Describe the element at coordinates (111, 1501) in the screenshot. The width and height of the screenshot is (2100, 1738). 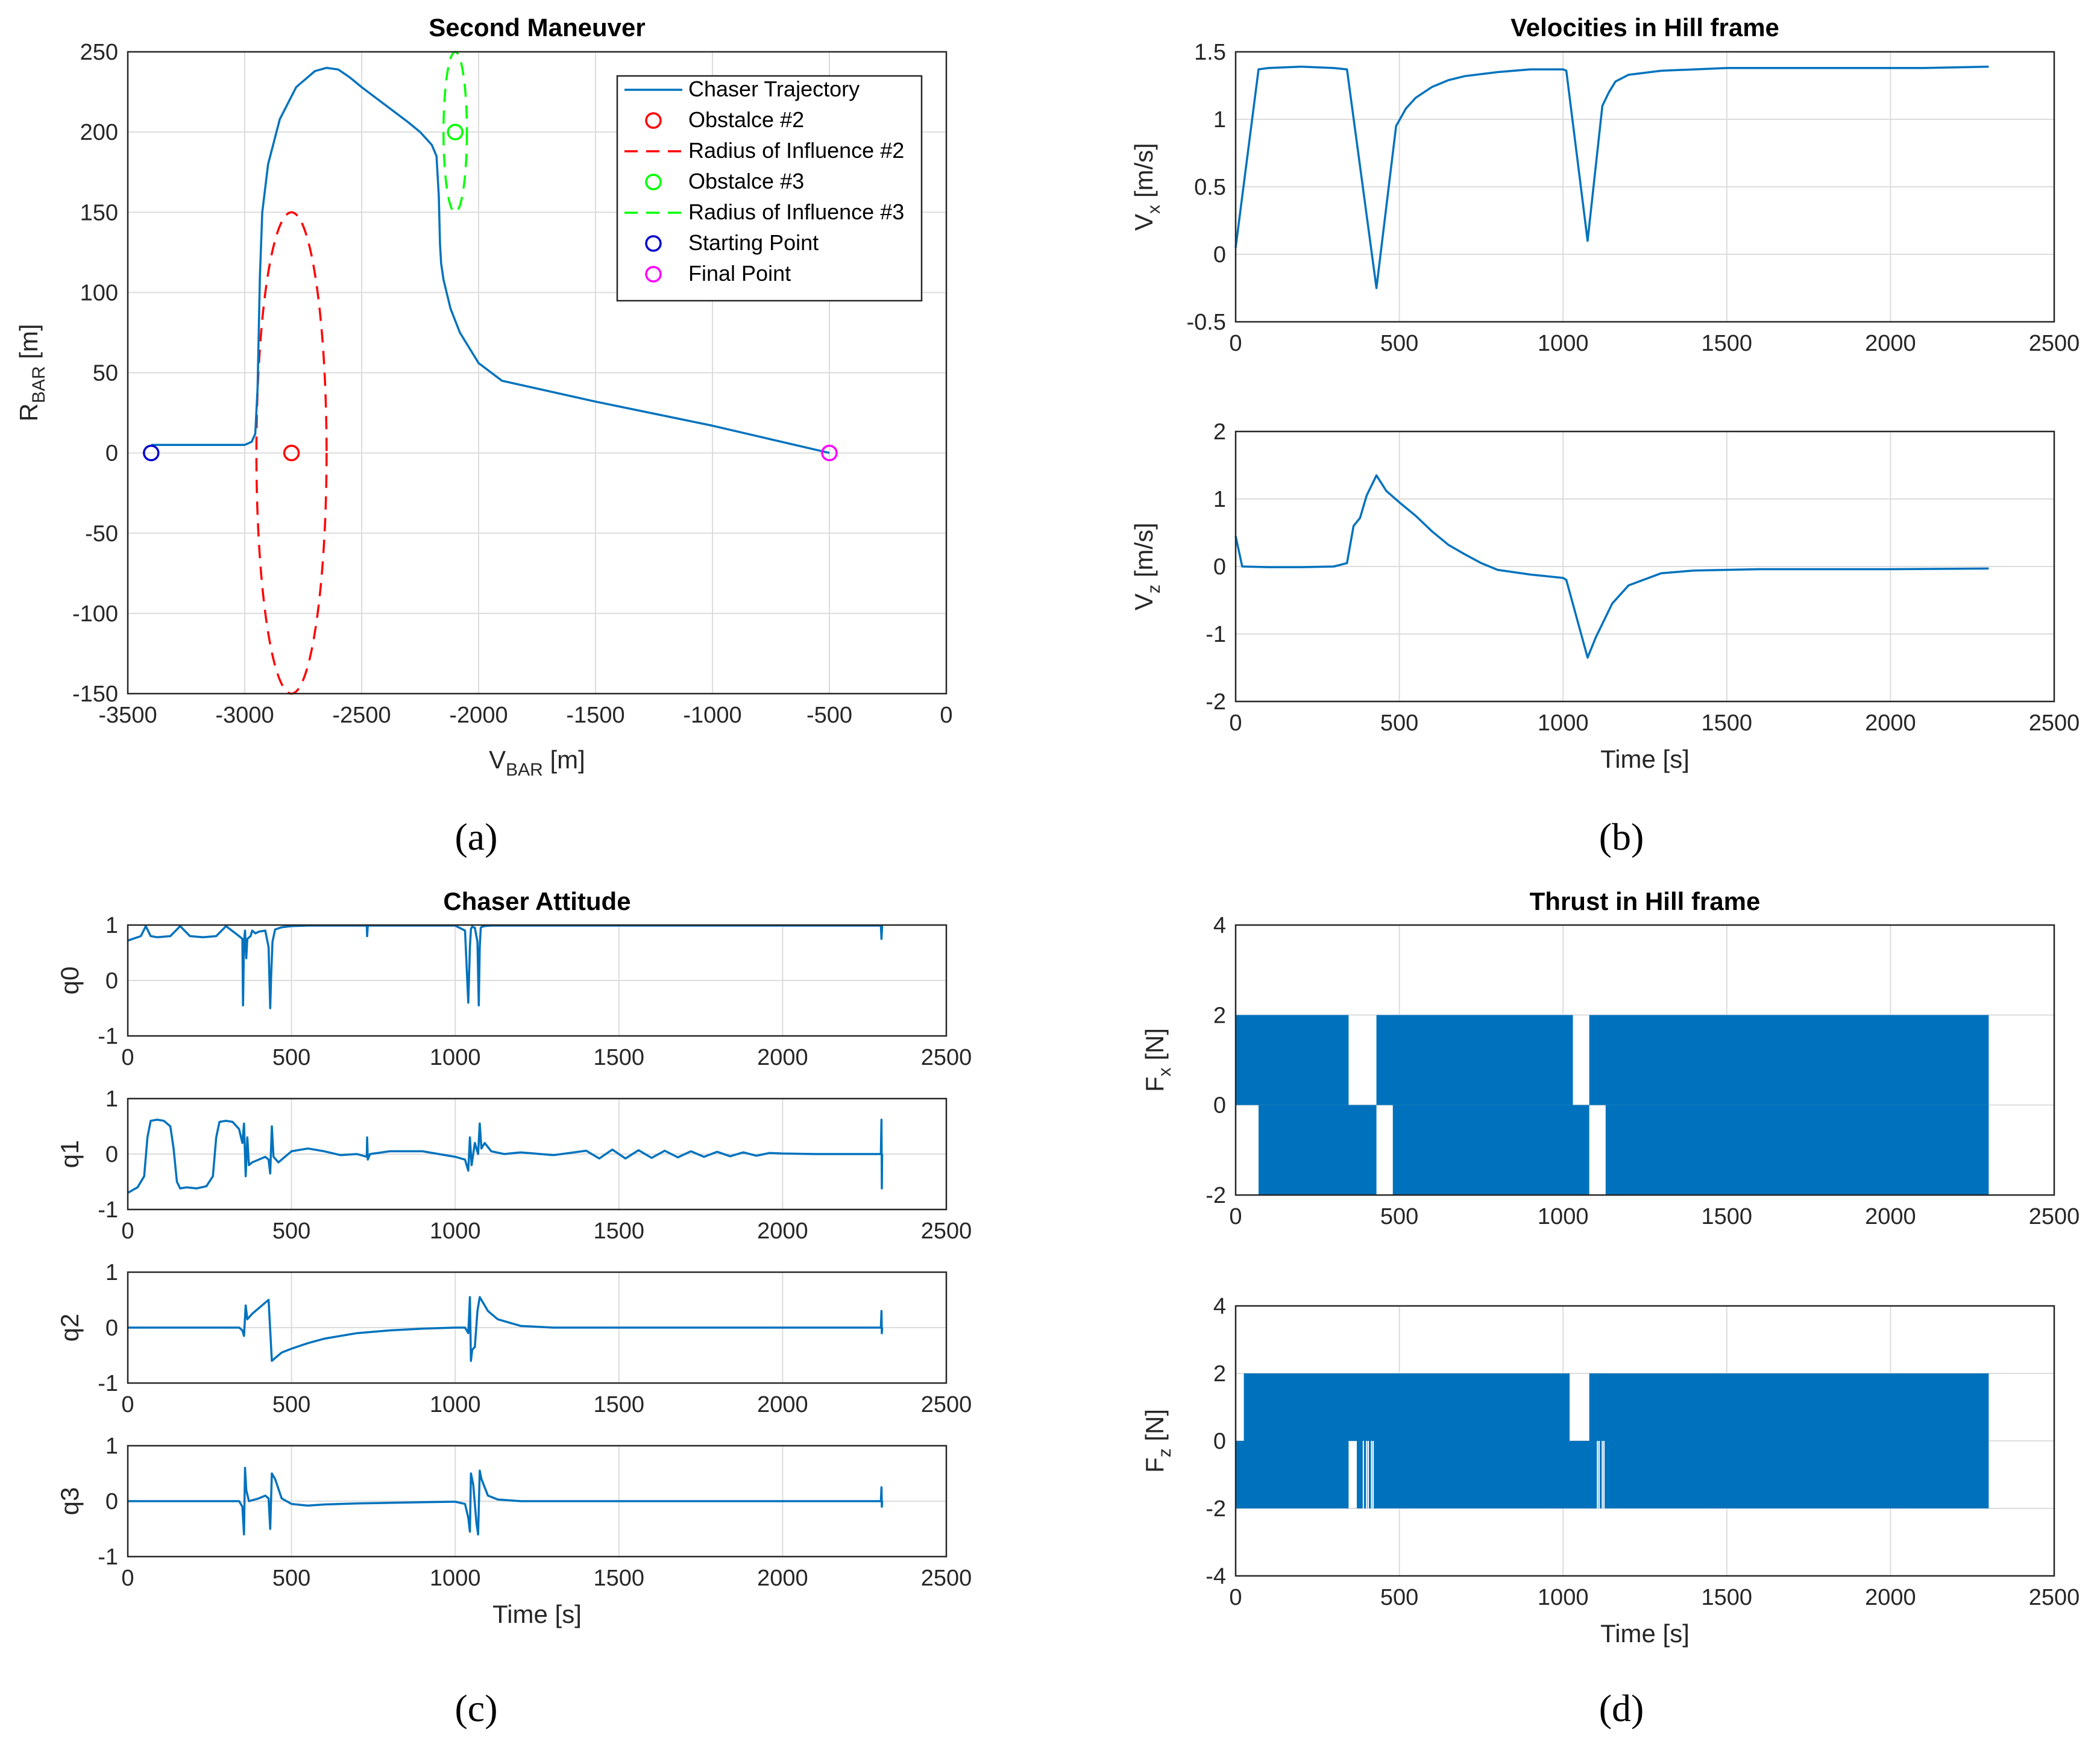
I see `panel-c-q3-y-tick-label: 0` at that location.